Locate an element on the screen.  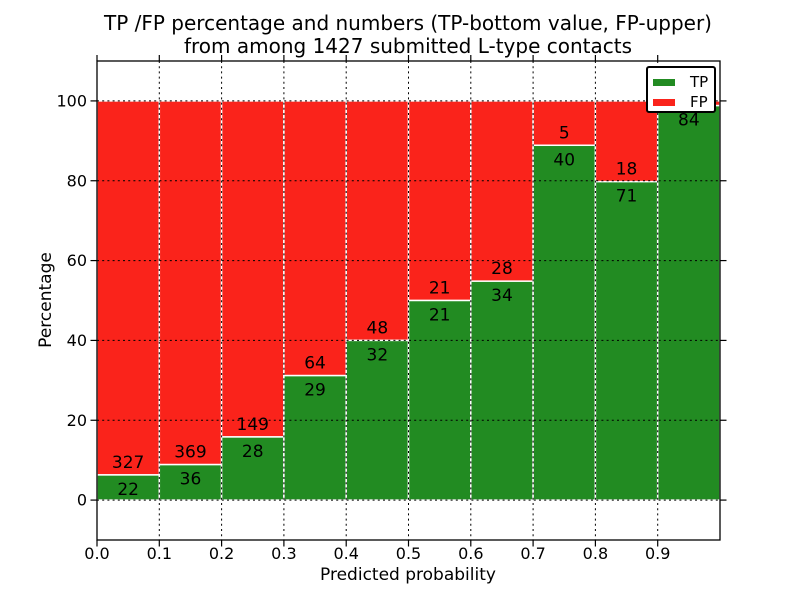
tp-legend-swatch is located at coordinates (664, 82).